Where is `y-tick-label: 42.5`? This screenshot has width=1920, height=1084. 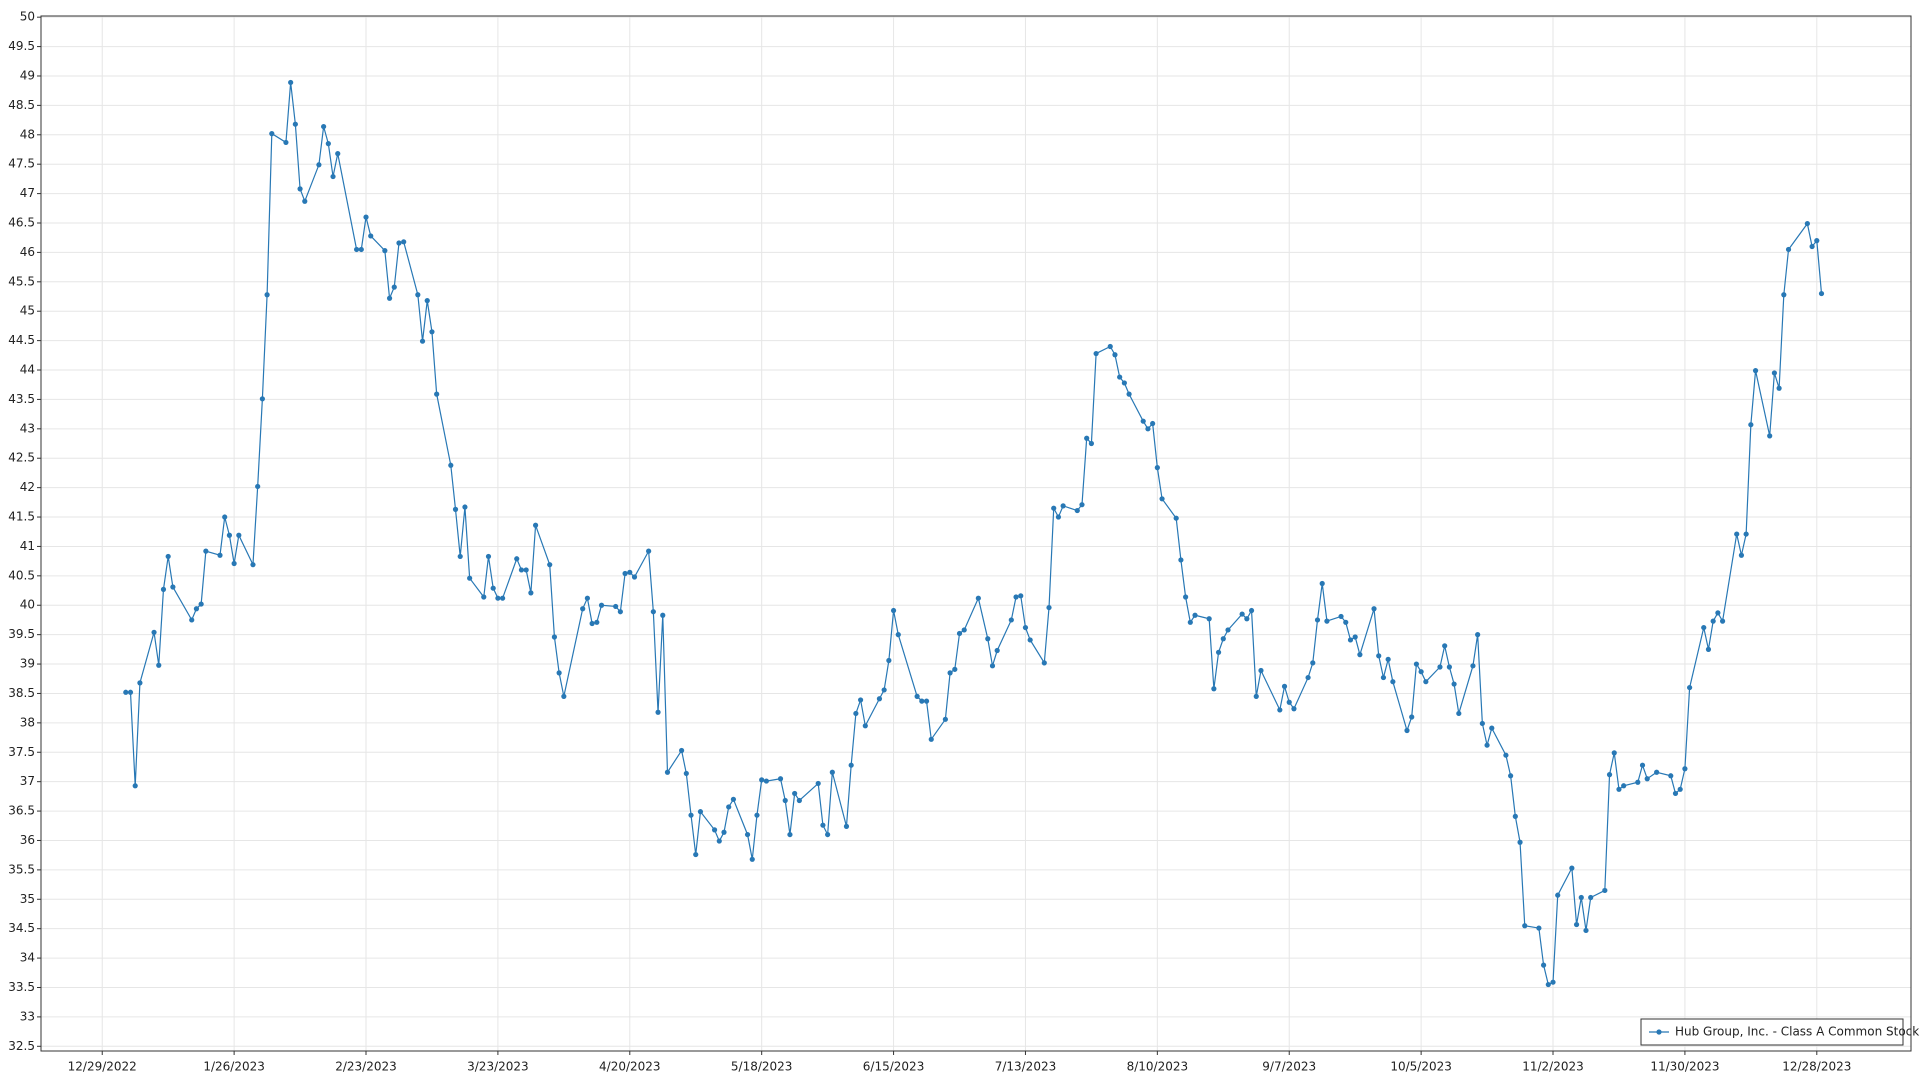 y-tick-label: 42.5 is located at coordinates (21, 458).